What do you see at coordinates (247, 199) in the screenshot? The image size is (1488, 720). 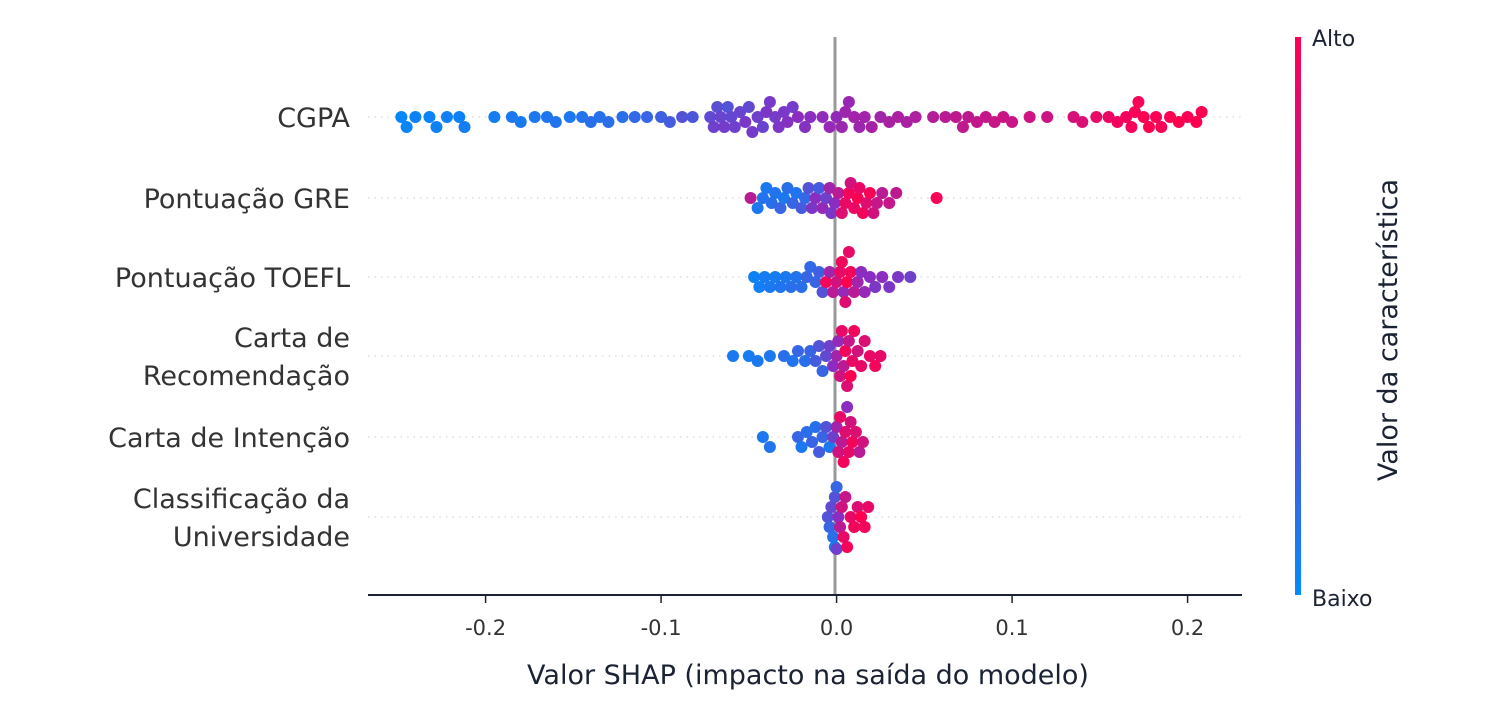 I see `feature-label: Pontuação GRE` at bounding box center [247, 199].